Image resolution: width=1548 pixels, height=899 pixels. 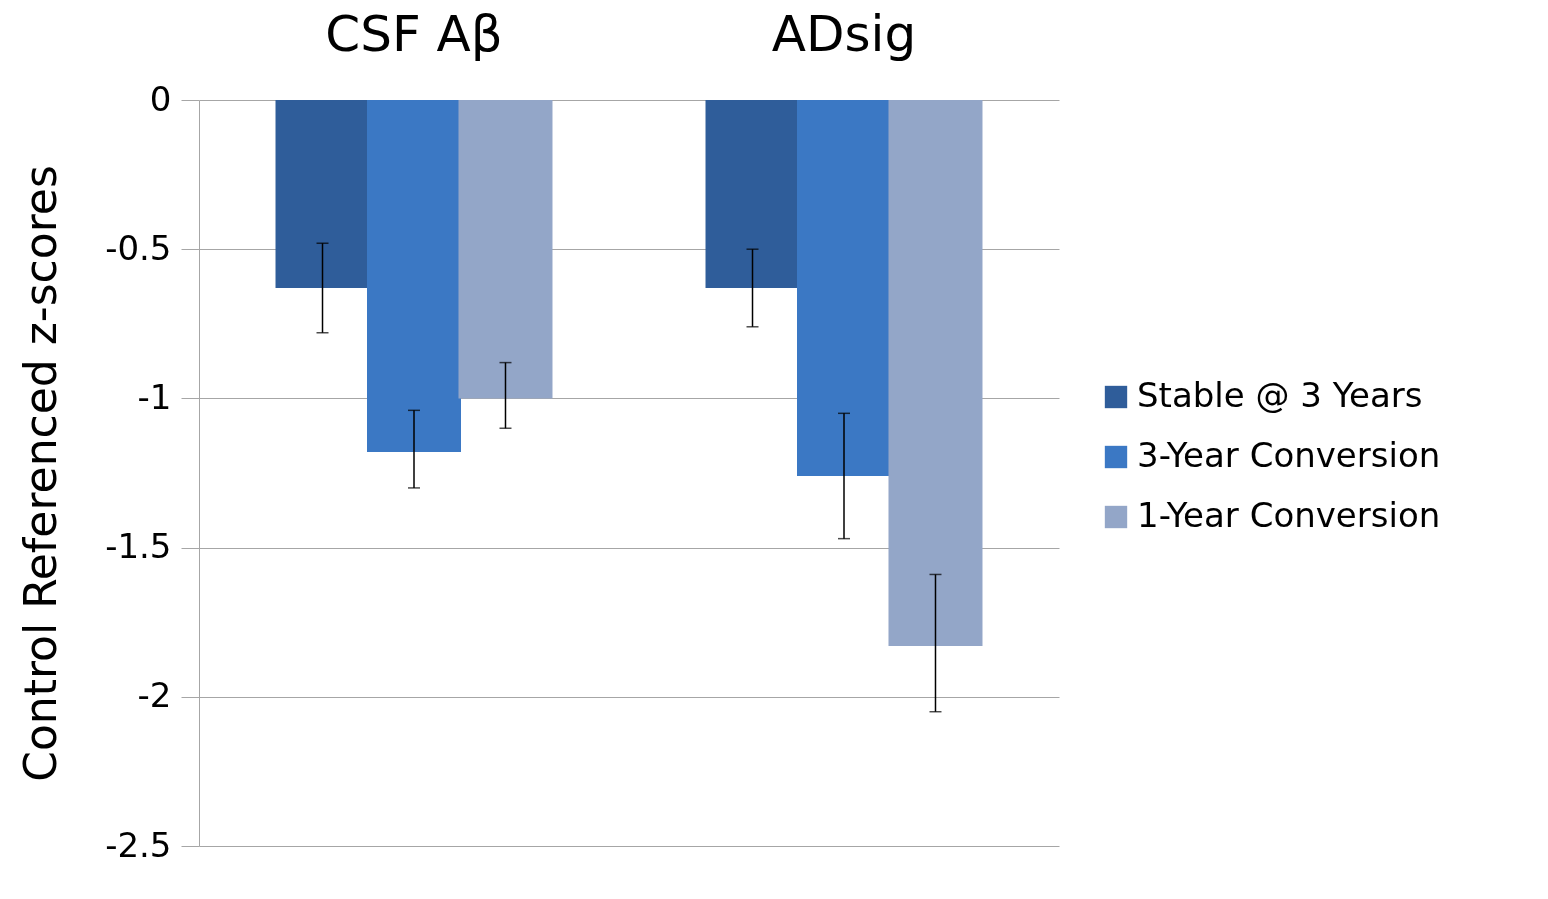 I want to click on y-axis-title: Control Referenced z-scores, so click(x=41, y=473).